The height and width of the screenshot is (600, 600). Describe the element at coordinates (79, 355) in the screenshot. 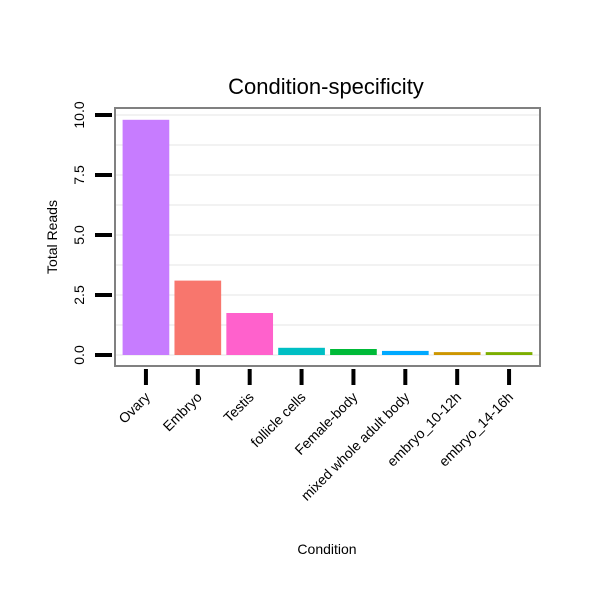

I see `y-tick-label: 0.0` at that location.